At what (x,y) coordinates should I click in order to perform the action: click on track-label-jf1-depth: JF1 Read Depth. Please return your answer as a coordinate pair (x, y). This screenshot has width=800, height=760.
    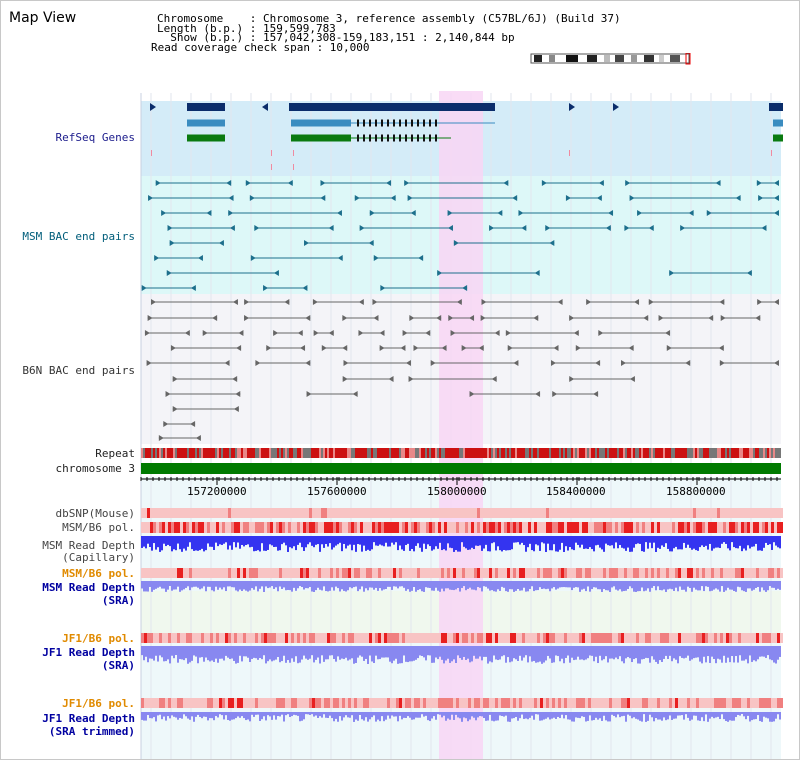
    Looking at the image, I should click on (88, 652).